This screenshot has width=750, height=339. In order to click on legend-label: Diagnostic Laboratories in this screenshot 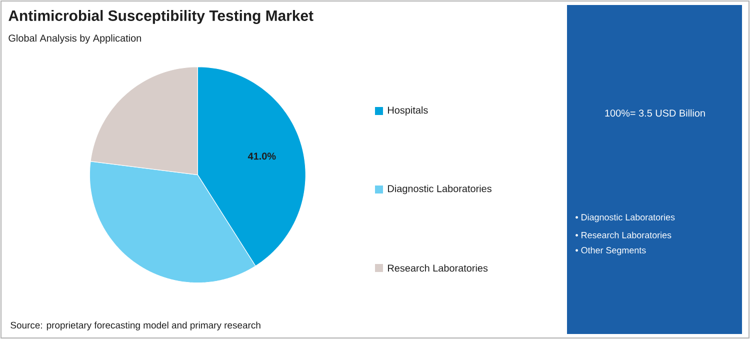, I will do `click(440, 189)`.